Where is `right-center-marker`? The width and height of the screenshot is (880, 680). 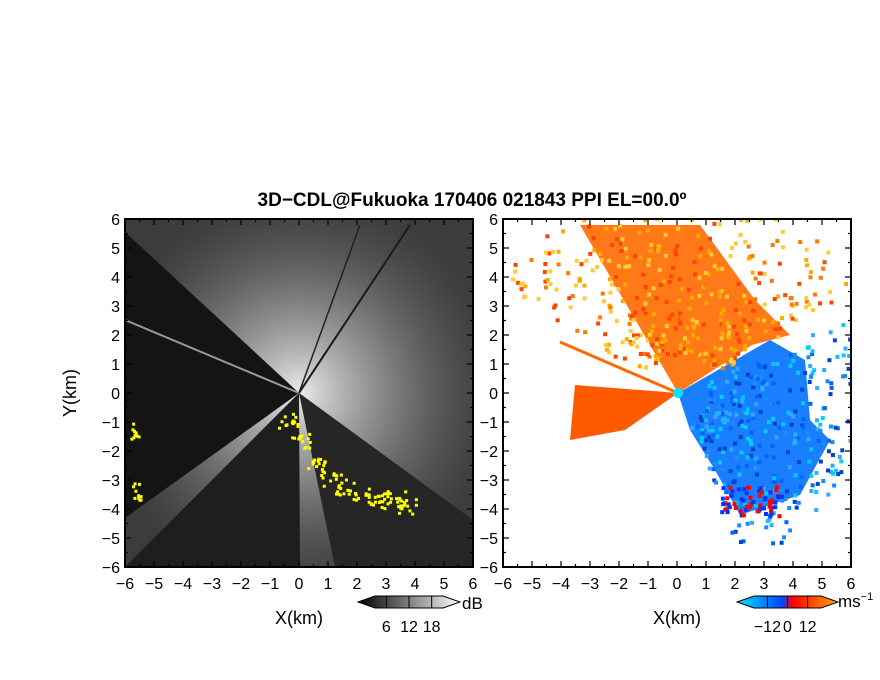
right-center-marker is located at coordinates (678, 393).